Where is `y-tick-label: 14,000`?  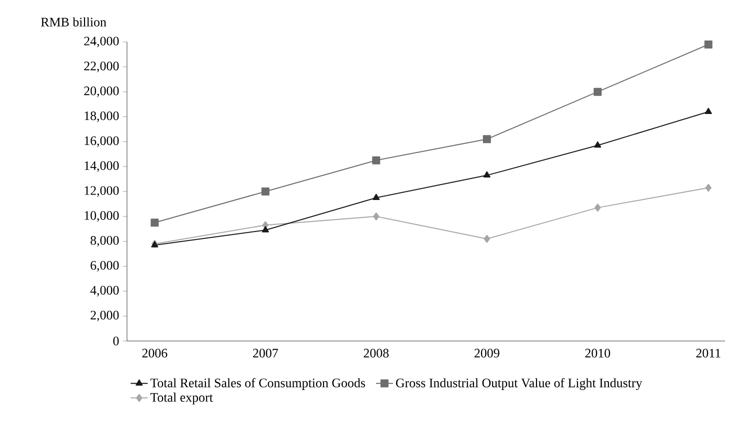 y-tick-label: 14,000 is located at coordinates (101, 166).